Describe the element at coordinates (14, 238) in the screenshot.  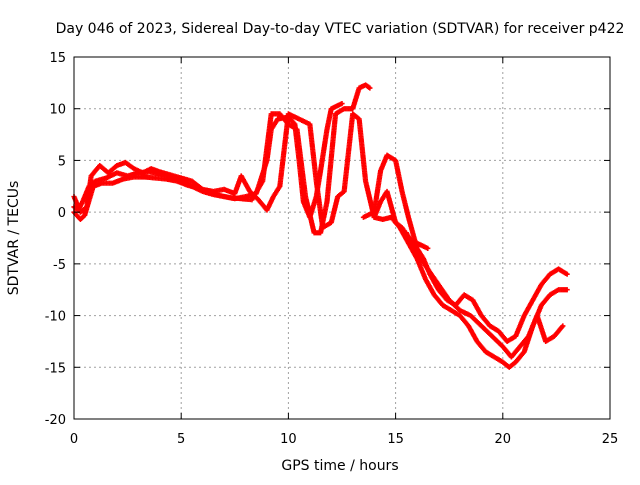
I see `y-axis-title: SDTVAR / TECUs` at that location.